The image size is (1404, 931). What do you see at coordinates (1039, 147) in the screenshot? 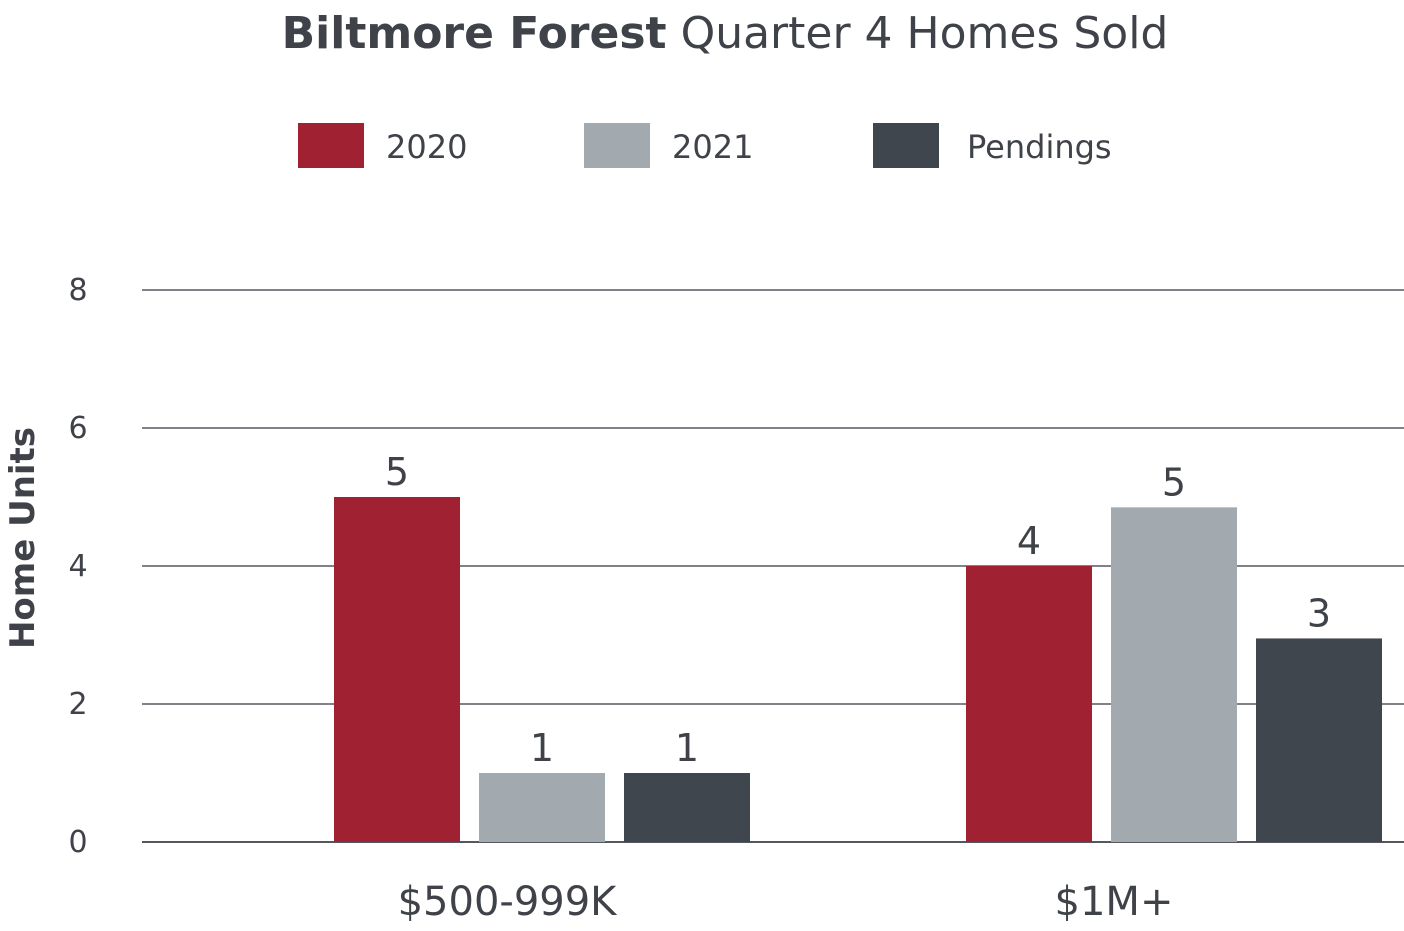
I see `legend-label: Pendings` at bounding box center [1039, 147].